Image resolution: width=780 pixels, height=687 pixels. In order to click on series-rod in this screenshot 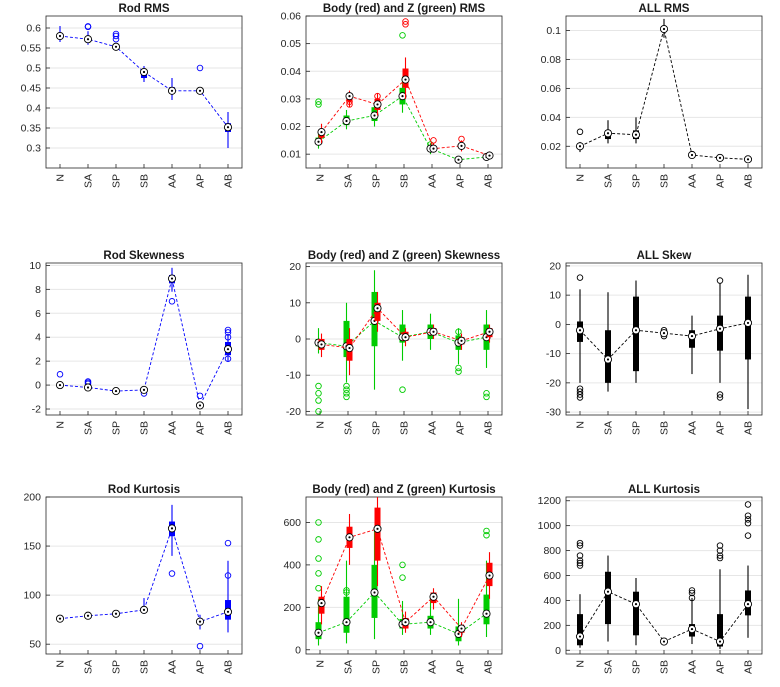, I will do `click(144, 577)`.